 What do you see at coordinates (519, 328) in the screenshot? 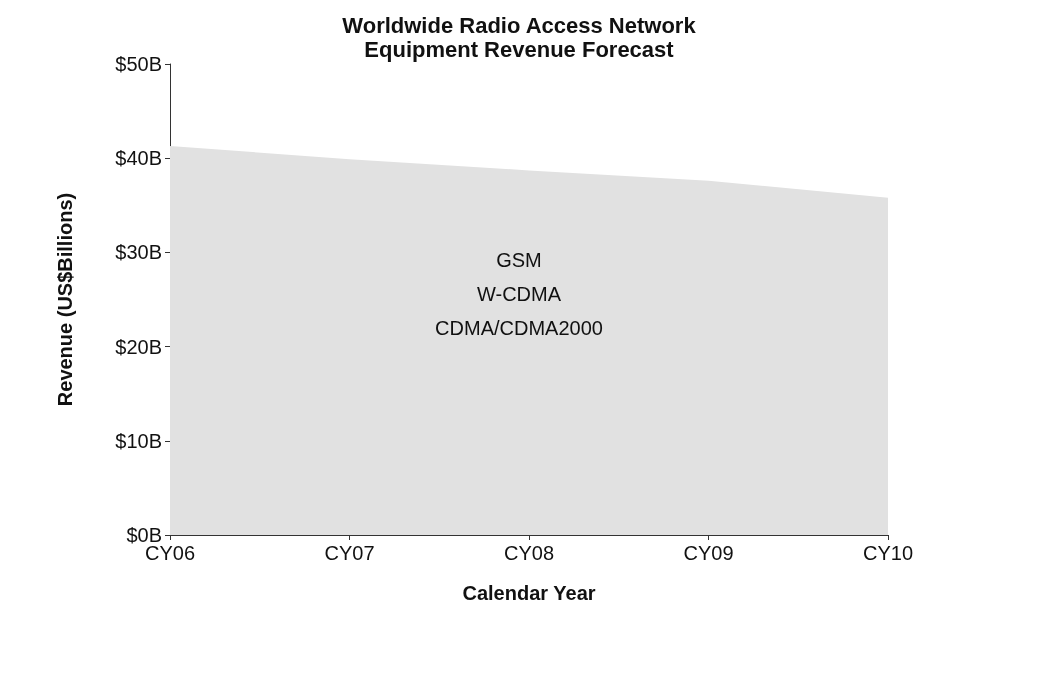
I see `annotation: CDMA/CDMA2000` at bounding box center [519, 328].